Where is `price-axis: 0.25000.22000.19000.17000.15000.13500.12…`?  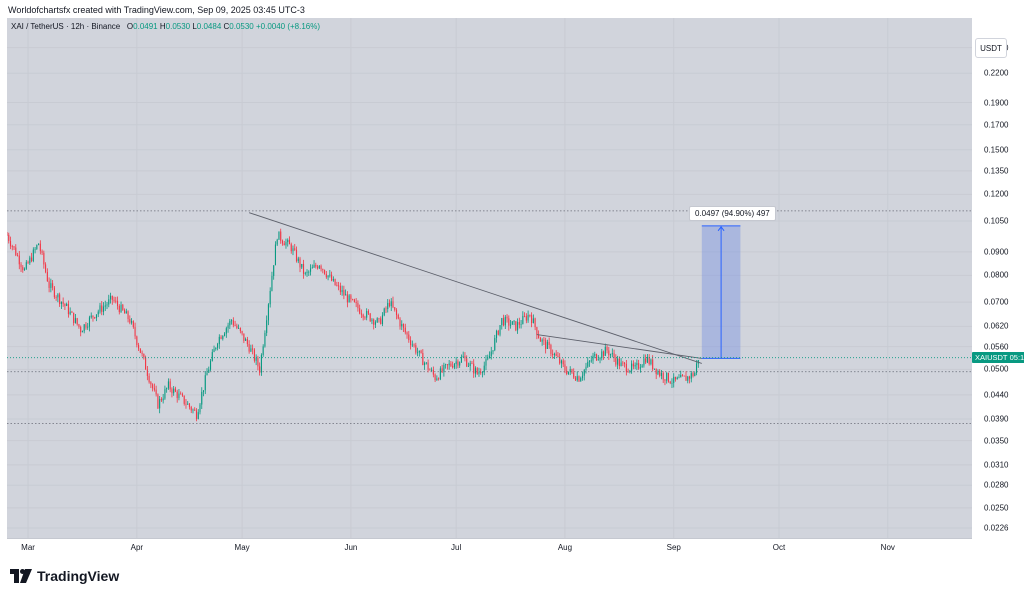
price-axis: 0.25000.22000.19000.17000.15000.13500.12… is located at coordinates (994, 278).